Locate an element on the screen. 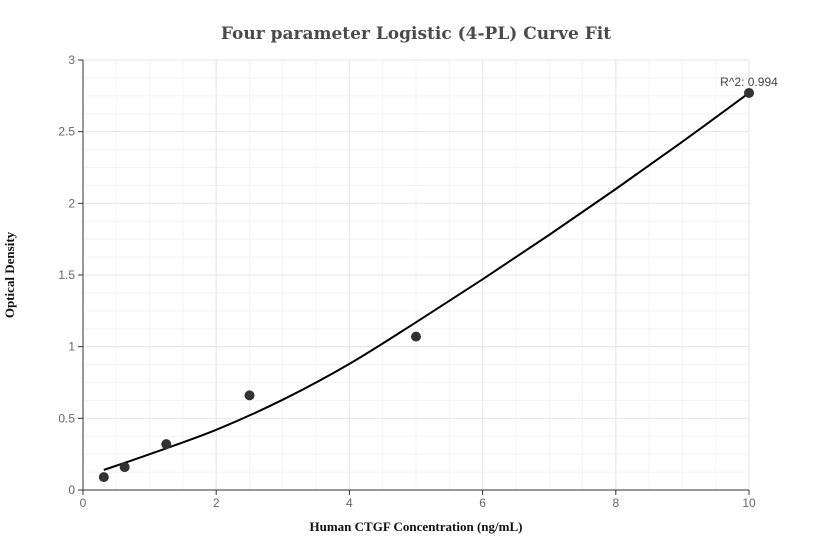  x-axis-label: Human CTGF Concentration (ng/mL) is located at coordinates (416, 526).